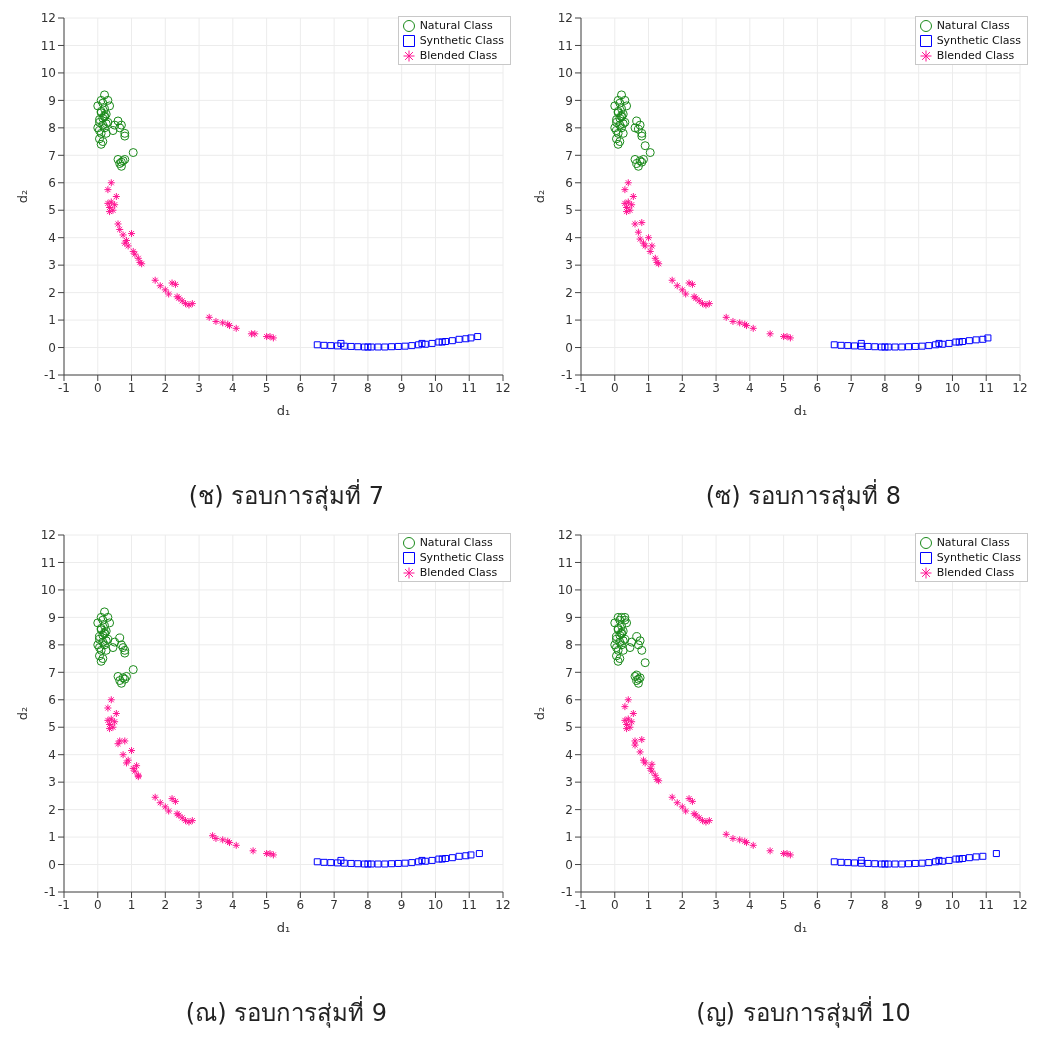 Image resolution: width=1050 pixels, height=1053 pixels. What do you see at coordinates (918, 904) in the screenshot?
I see `x-tick-label: 9` at bounding box center [918, 904].